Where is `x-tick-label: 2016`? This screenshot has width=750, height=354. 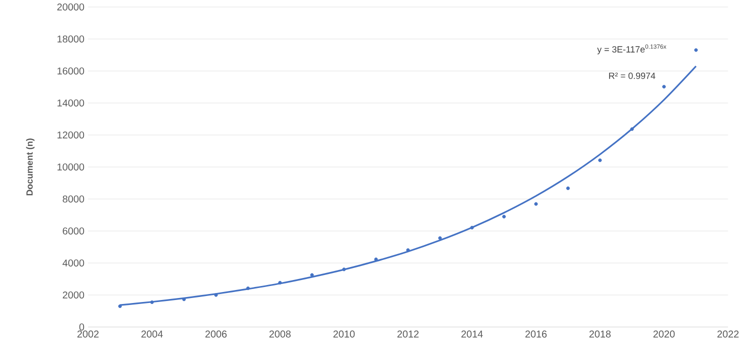
x-tick-label: 2016 is located at coordinates (536, 334).